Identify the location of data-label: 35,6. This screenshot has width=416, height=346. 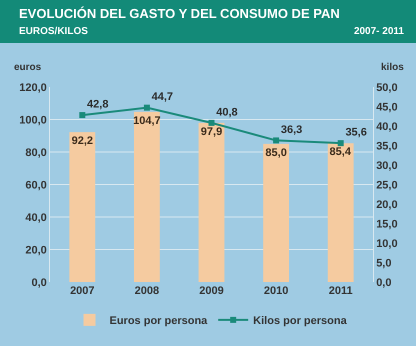
(356, 132).